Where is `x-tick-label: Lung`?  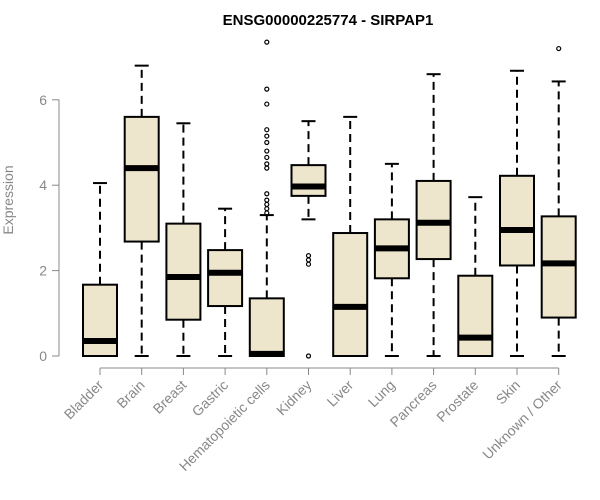 x-tick-label: Lung is located at coordinates (381, 393).